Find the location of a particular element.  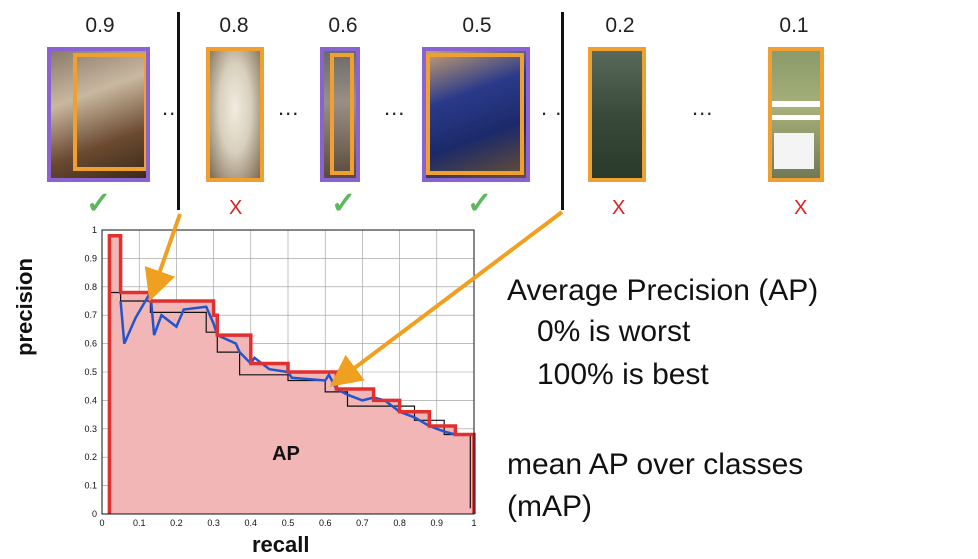

x-tick-label: 0.9 is located at coordinates (437, 523).